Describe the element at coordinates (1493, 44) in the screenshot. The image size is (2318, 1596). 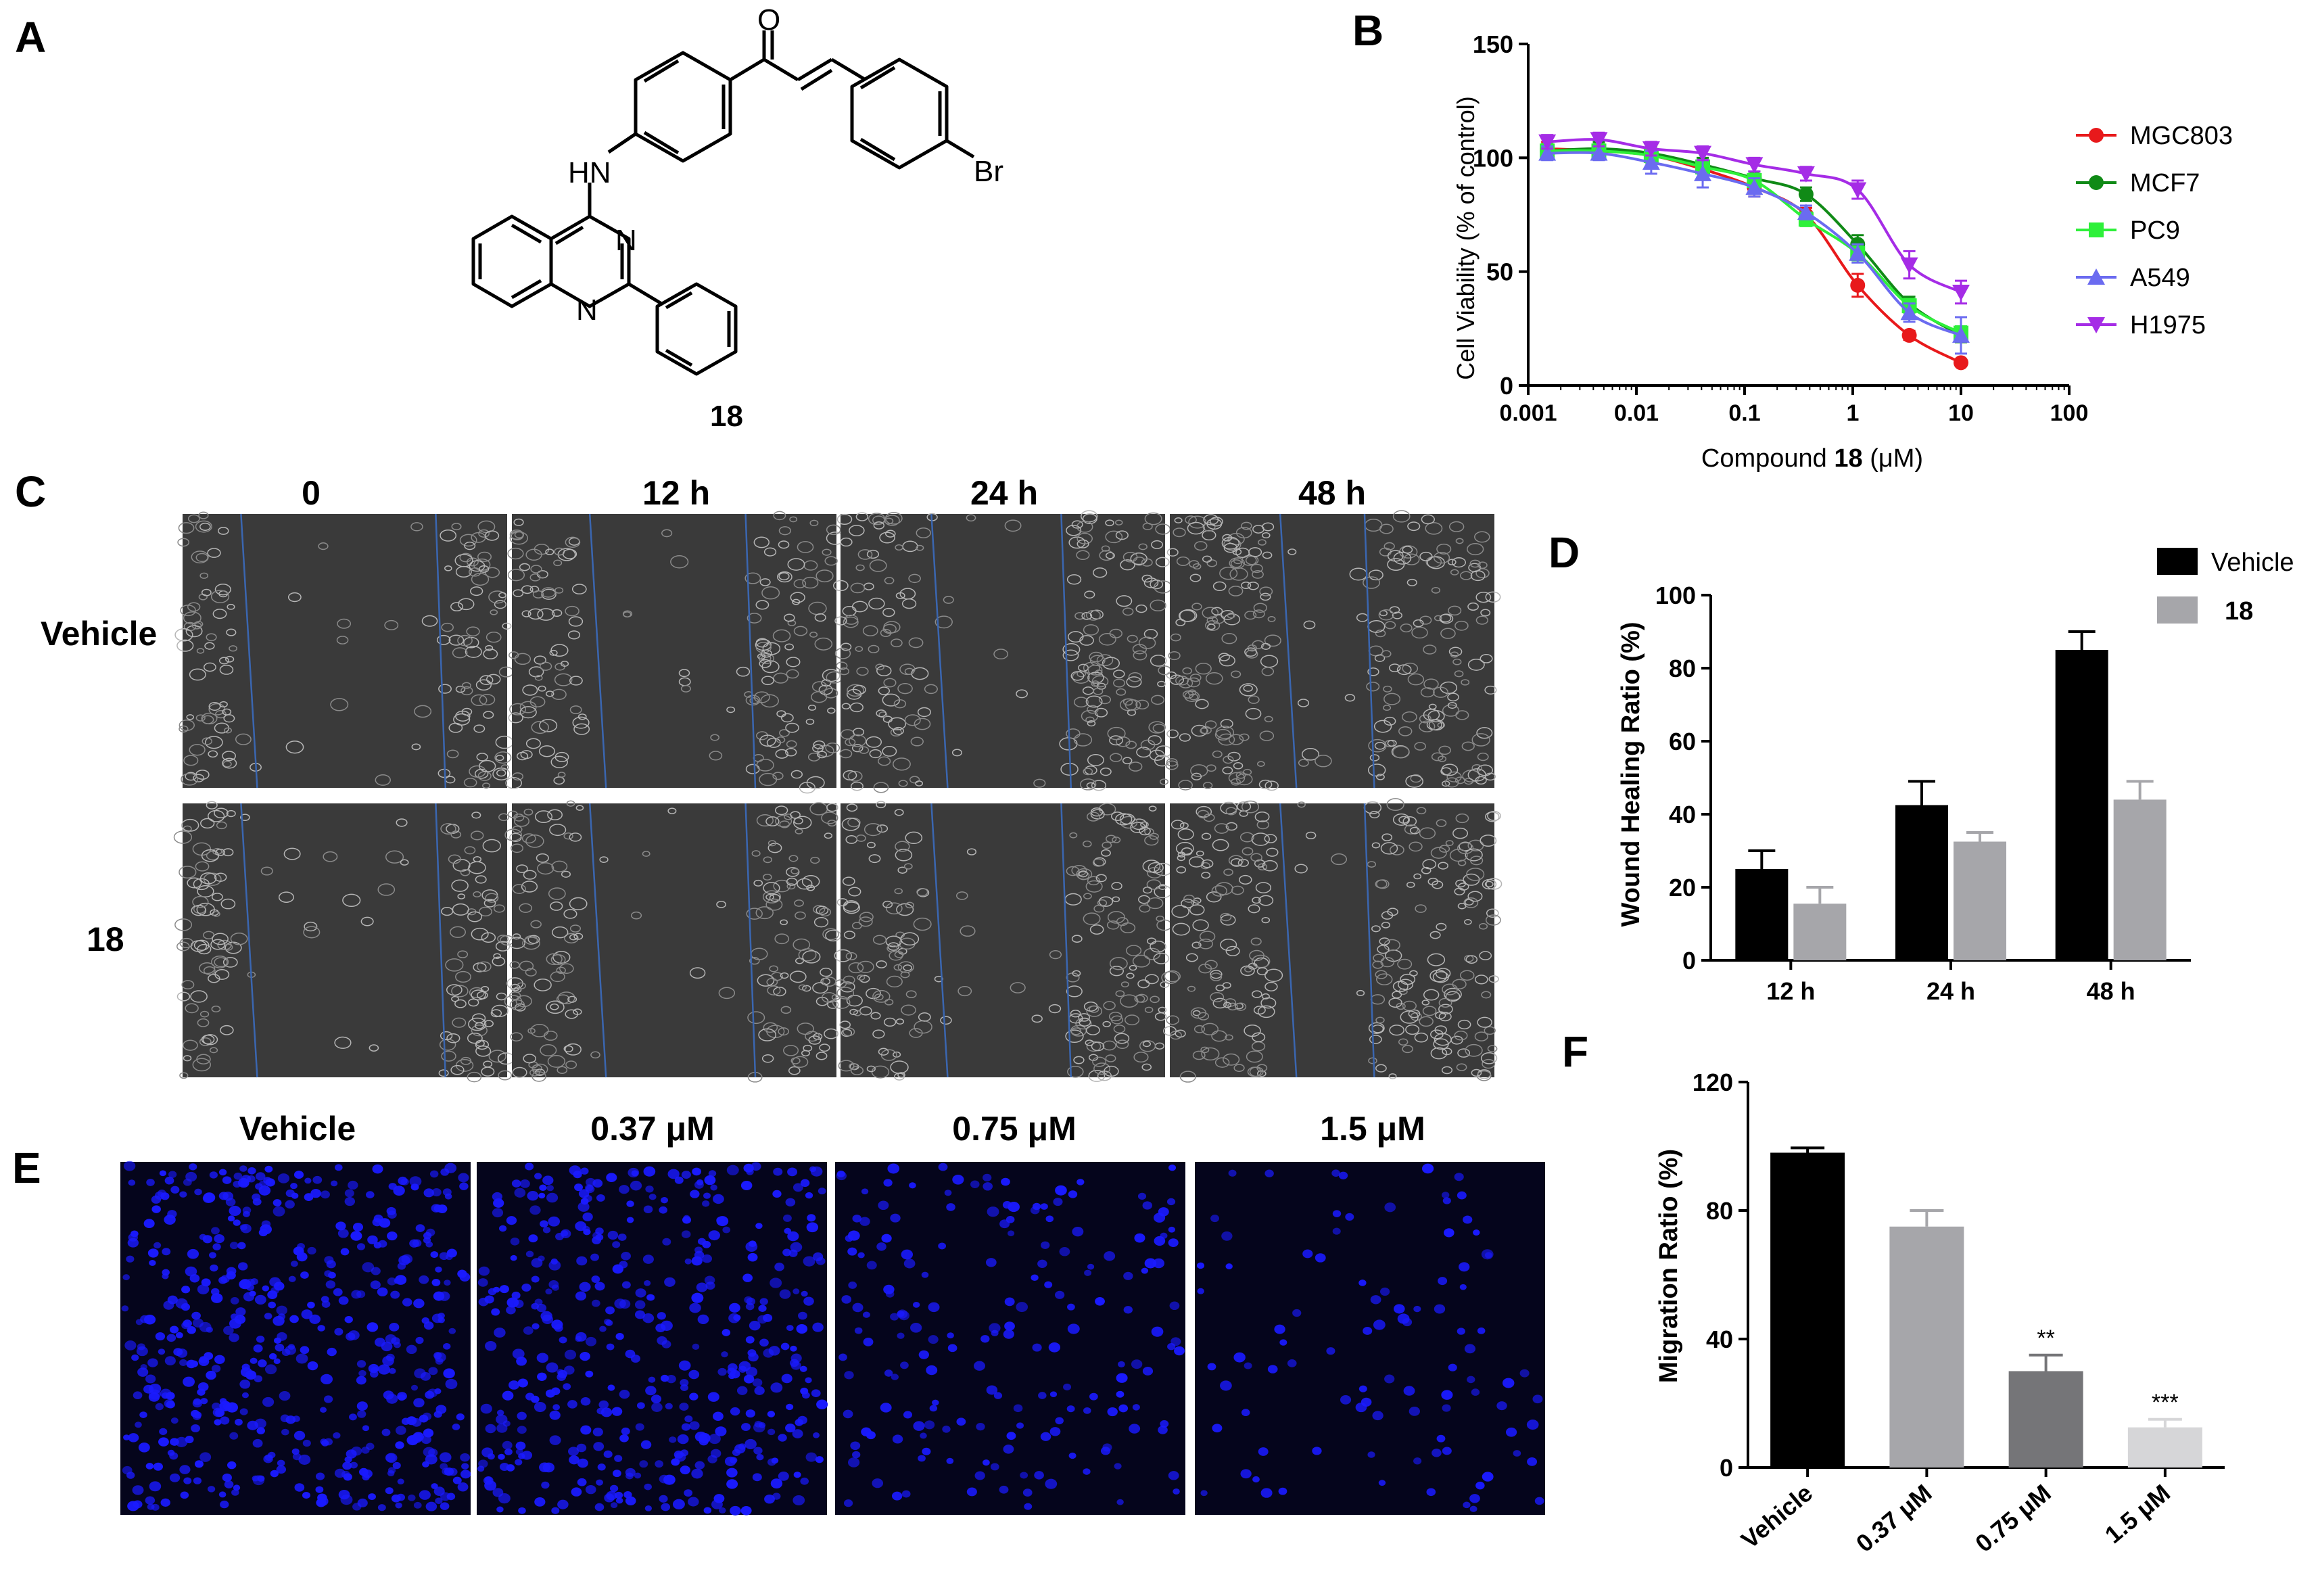
I see `chart-b-ytick-label: 150` at that location.